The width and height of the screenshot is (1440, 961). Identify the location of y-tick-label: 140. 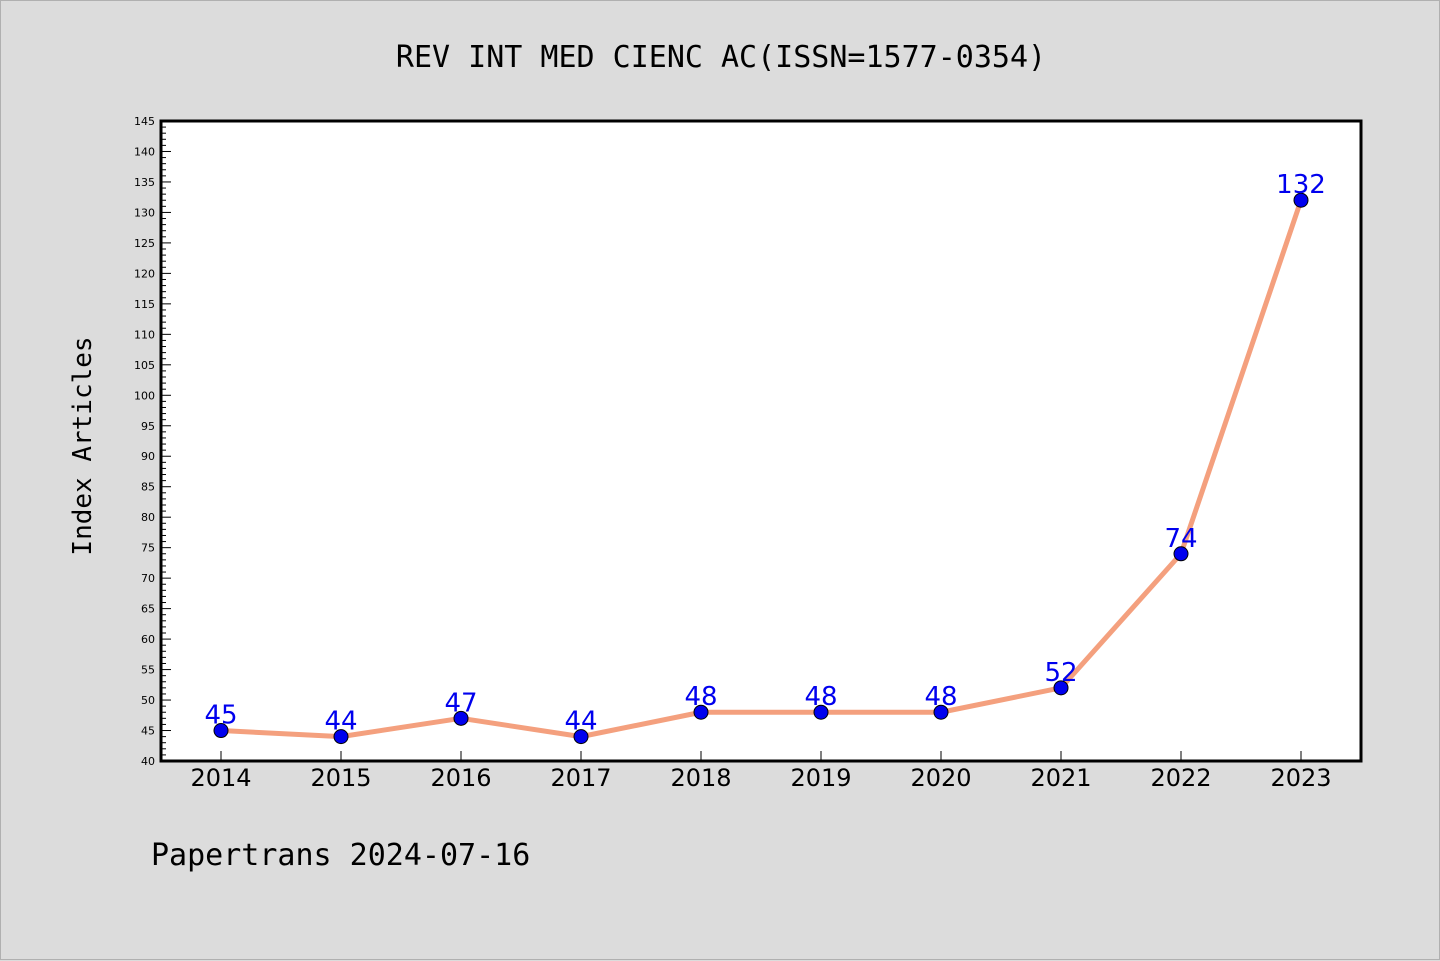
(144, 151).